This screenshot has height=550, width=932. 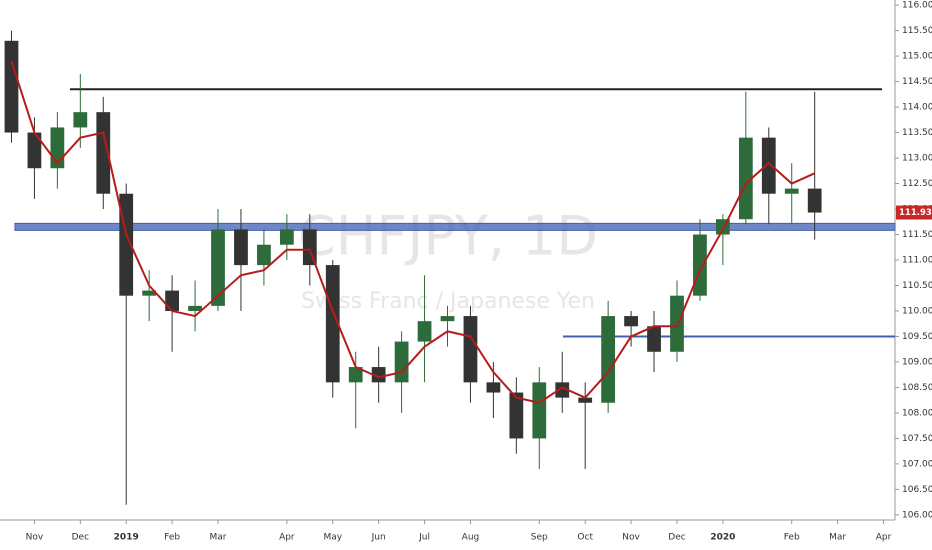 I want to click on y-tick-label: 113.000, so click(x=917, y=159).